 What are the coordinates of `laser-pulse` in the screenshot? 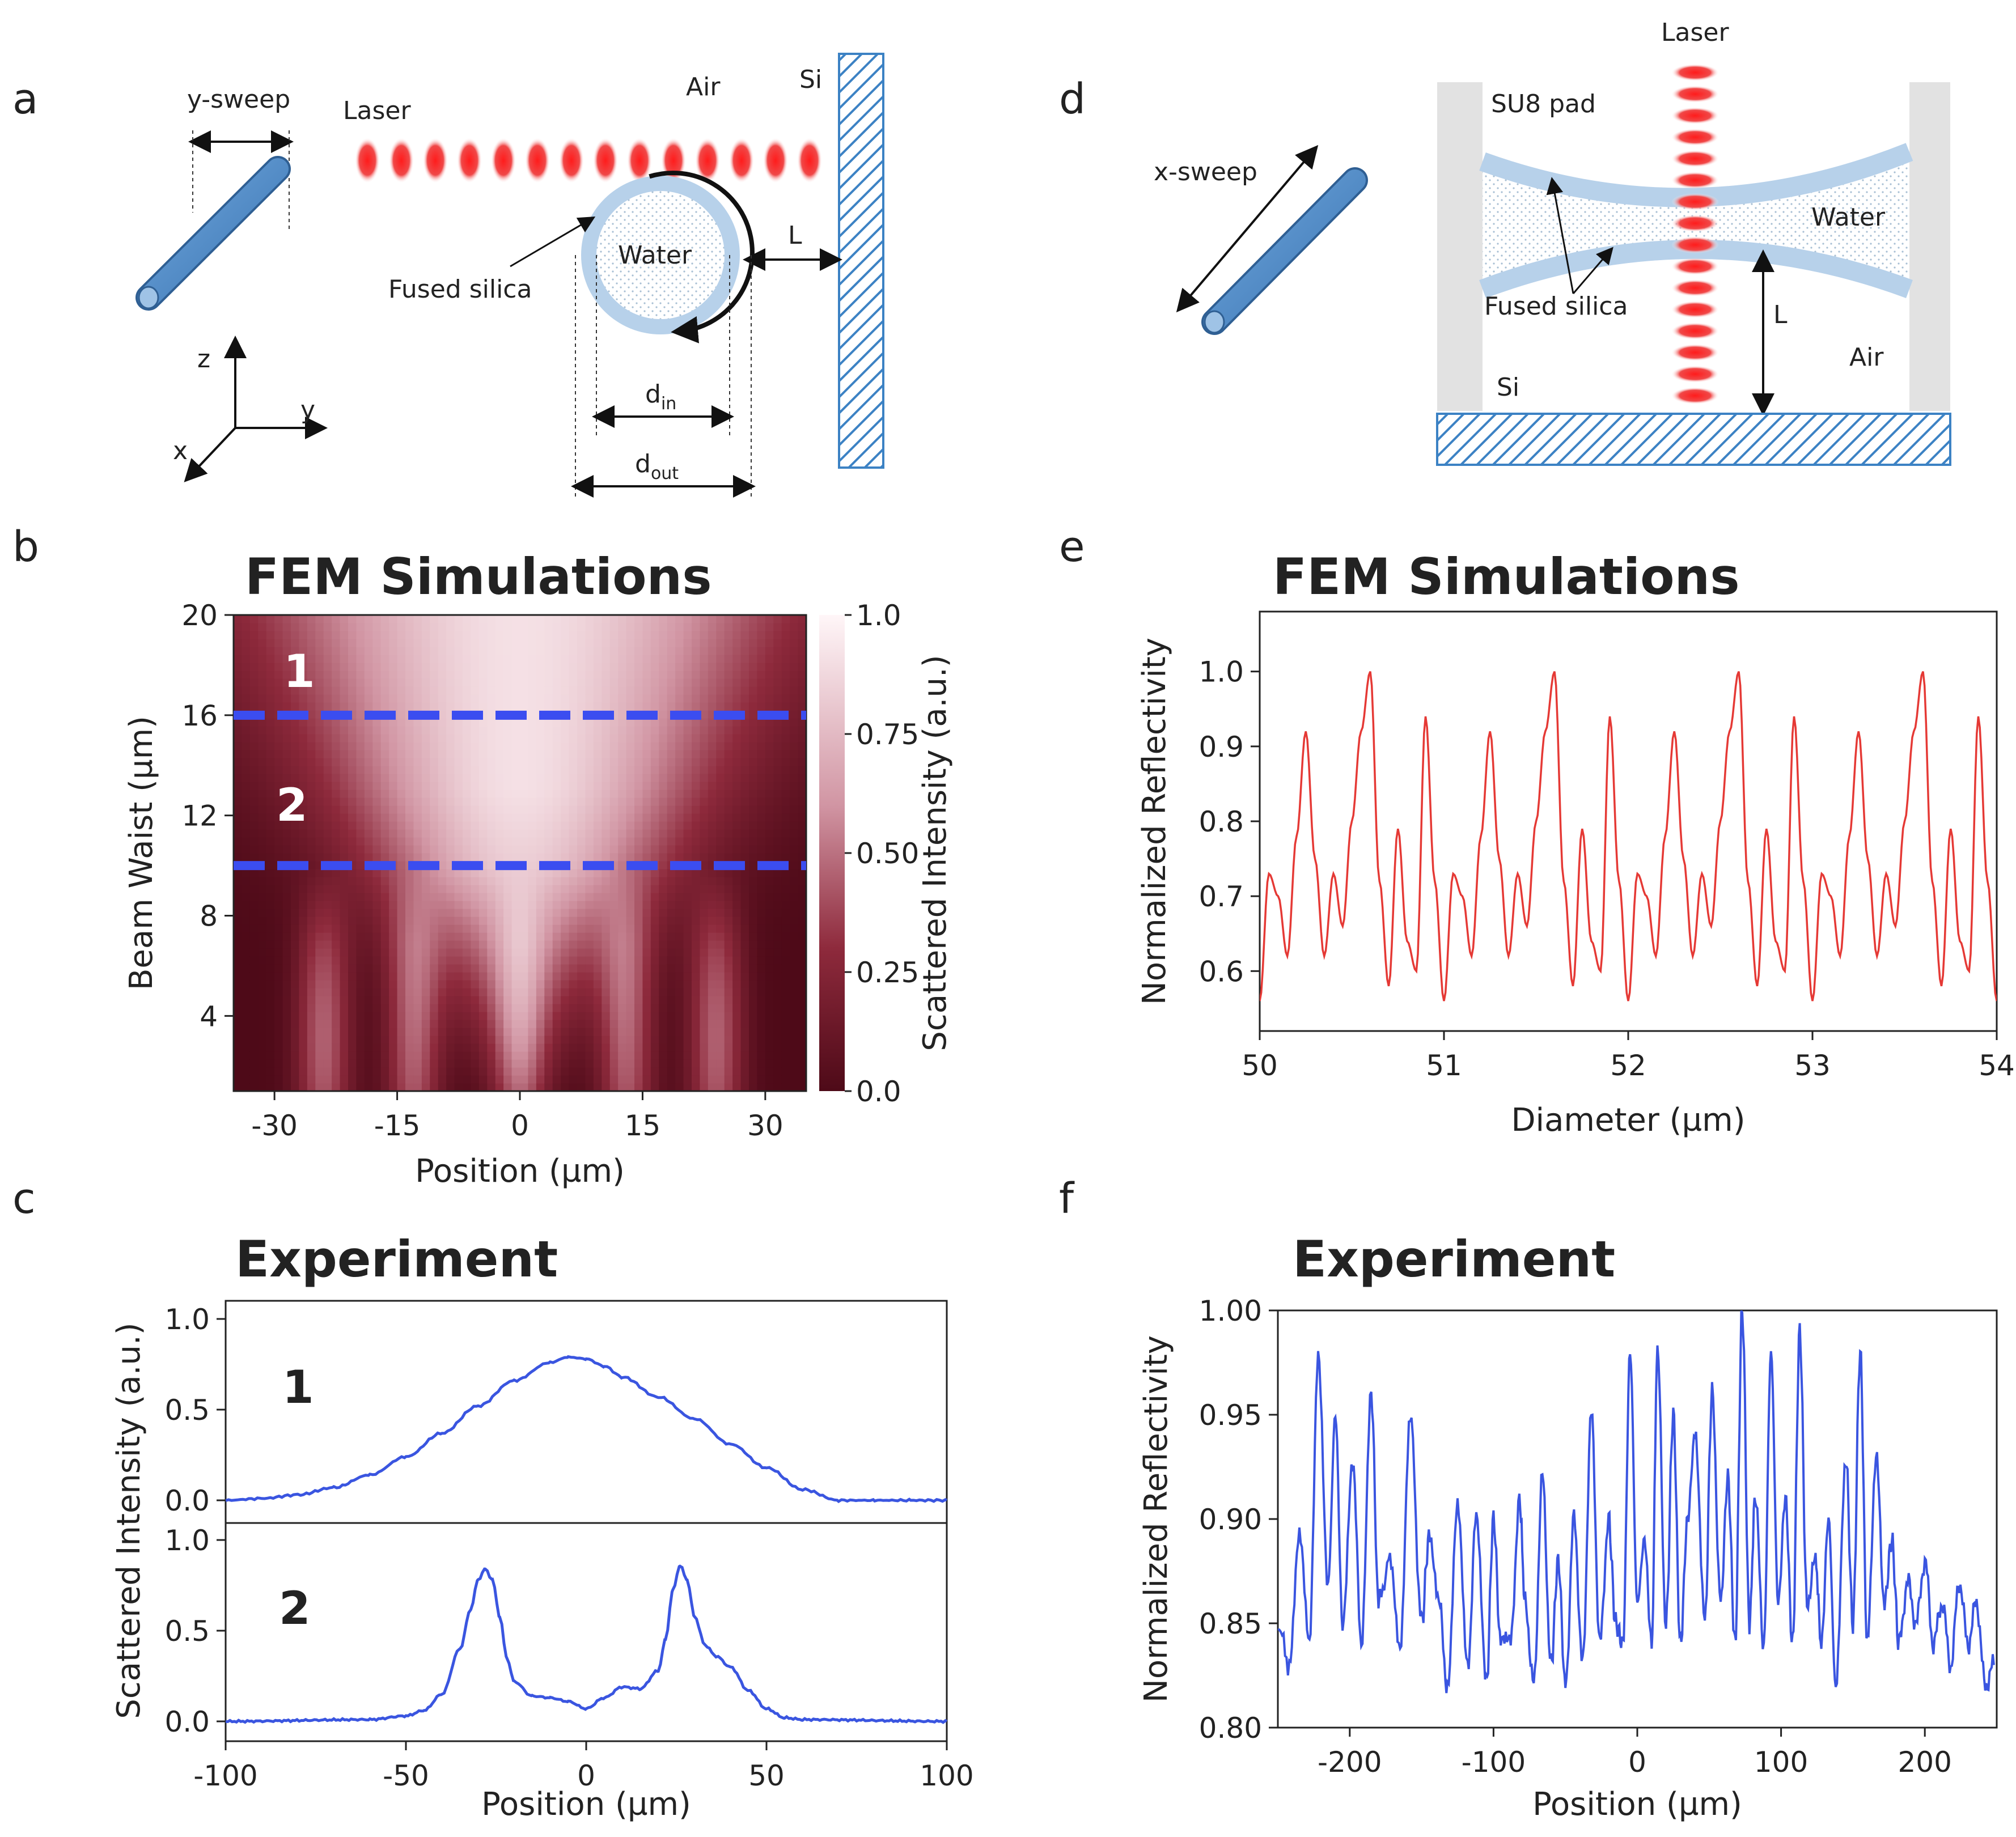 It's located at (1695, 137).